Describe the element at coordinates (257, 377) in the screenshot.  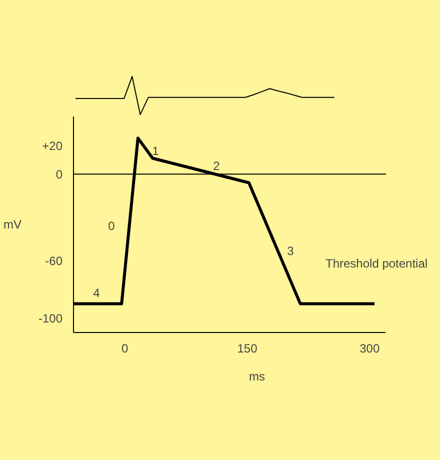
I see `x-axis-title: ms` at that location.